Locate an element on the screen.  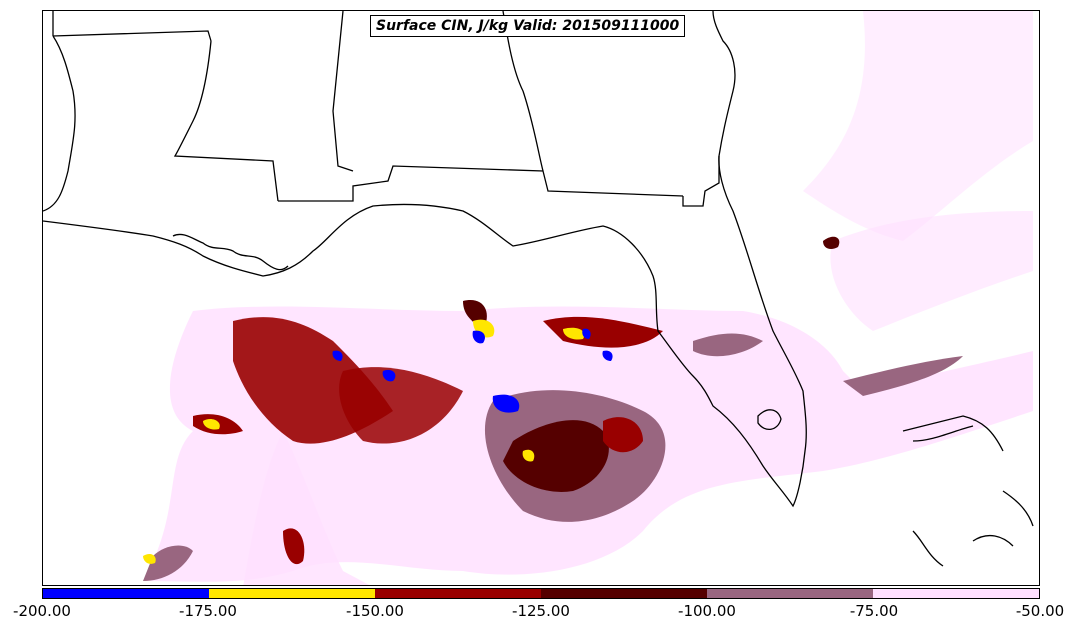
colorbar is located at coordinates (541, 593).